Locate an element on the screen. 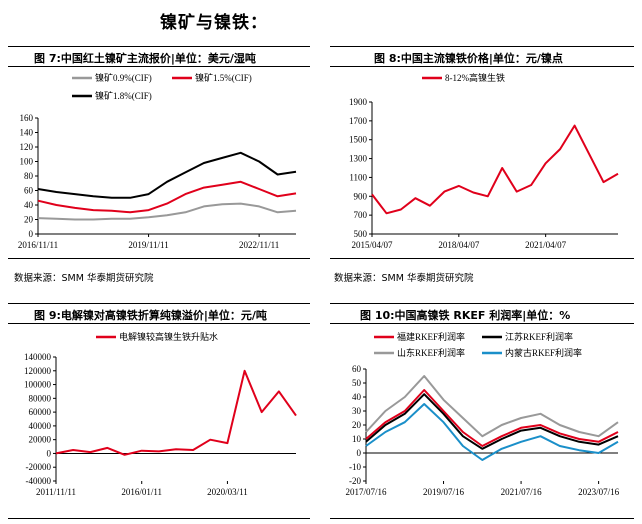 This screenshot has width=642, height=524. y-tick-label: 80 is located at coordinates (29, 176).